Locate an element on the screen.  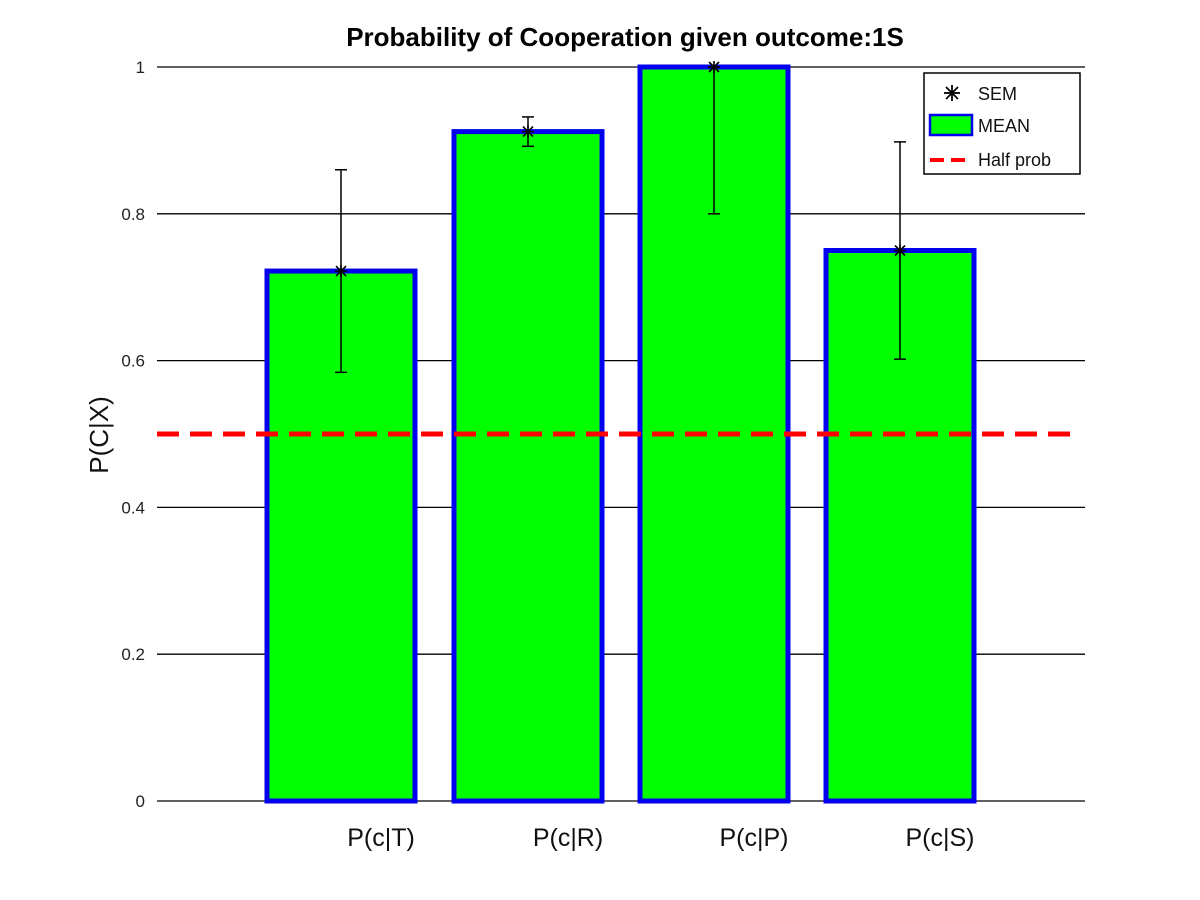
legend: SEM MEAN Half prob is located at coordinates (1002, 123).